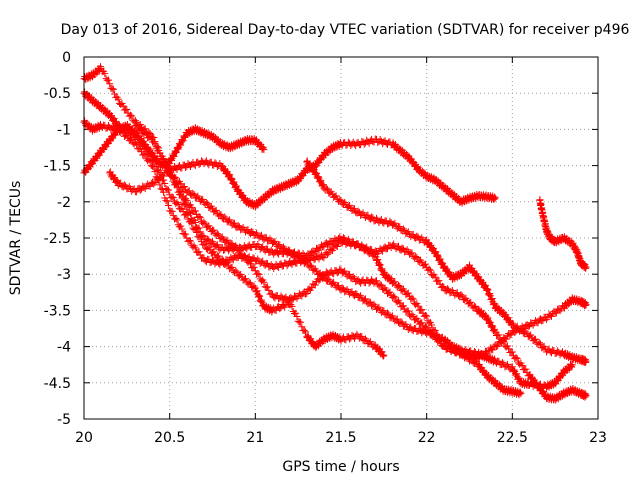  I want to click on x-tick-labels: 20 20.5 21 21.5 22 22.5 23, so click(341, 438).